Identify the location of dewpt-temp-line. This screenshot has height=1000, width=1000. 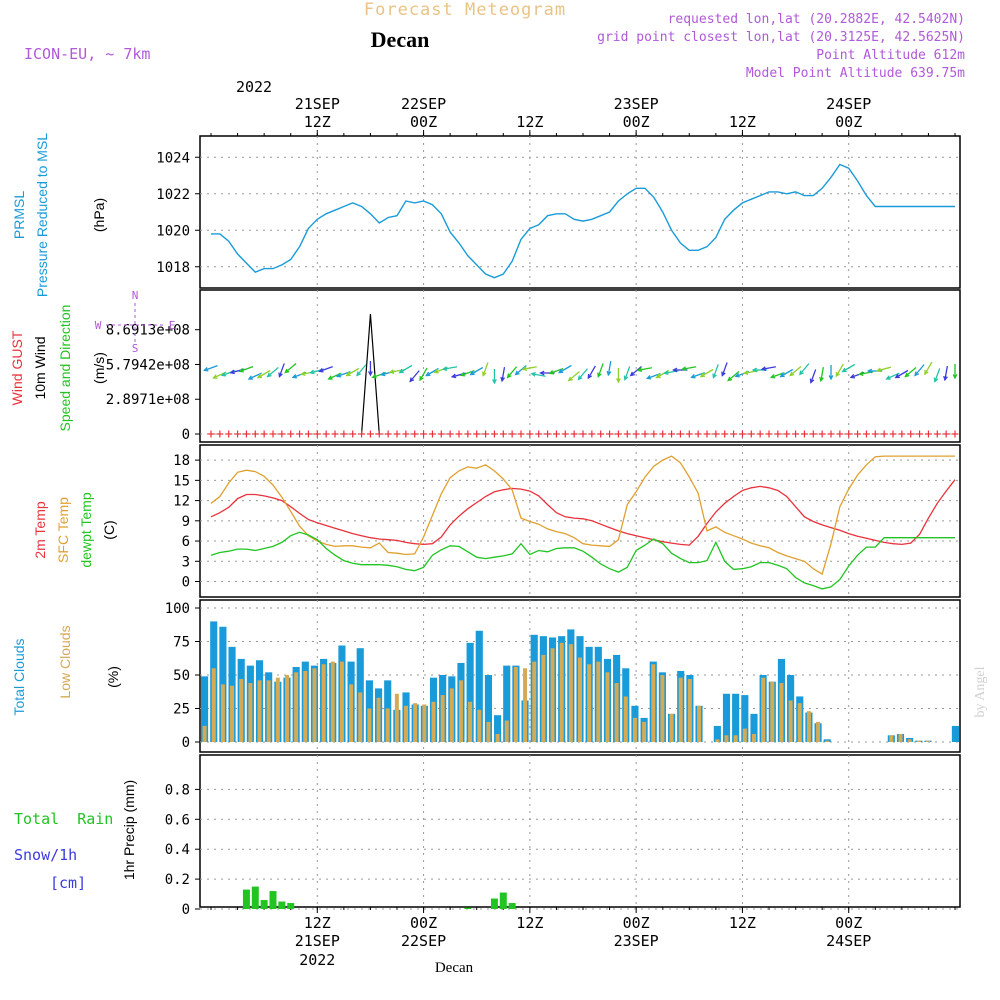
(582, 560).